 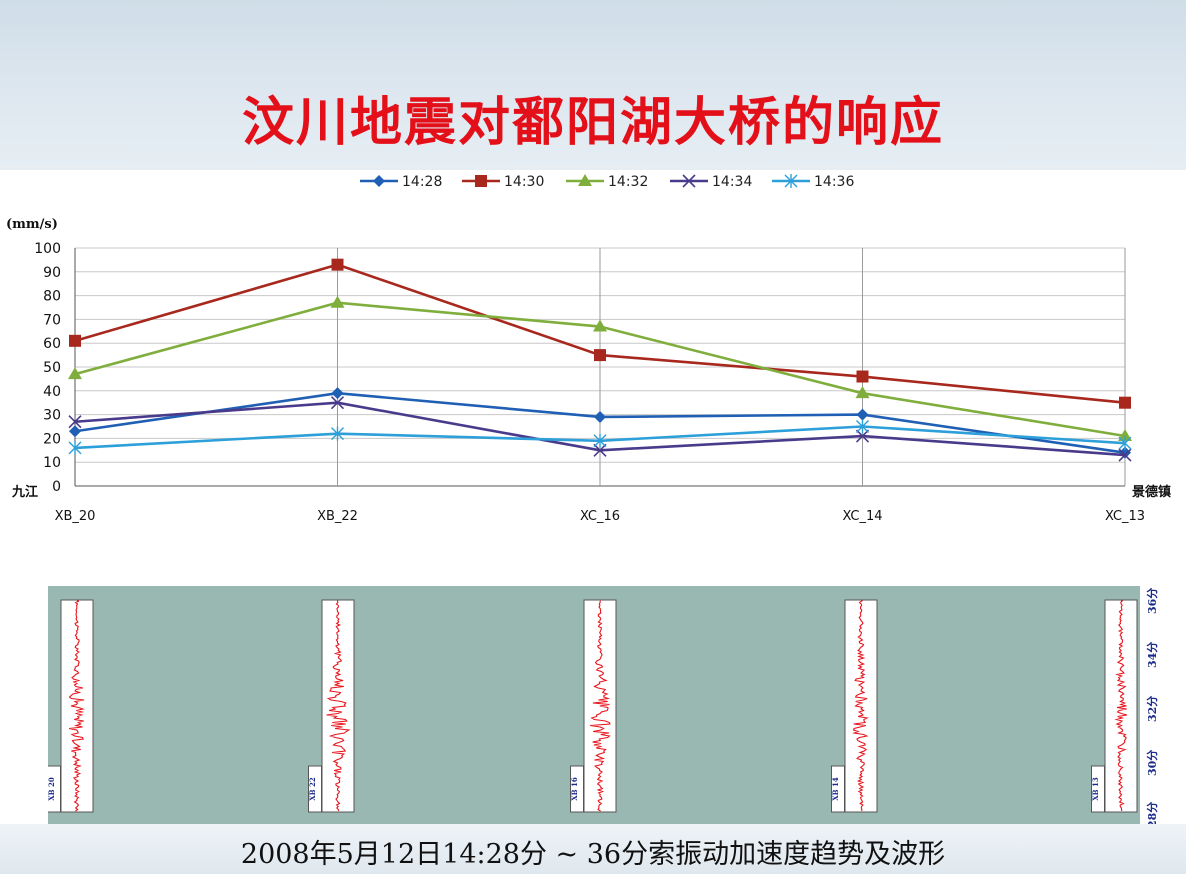 What do you see at coordinates (711, 182) in the screenshot?
I see `legend-item: 14:34` at bounding box center [711, 182].